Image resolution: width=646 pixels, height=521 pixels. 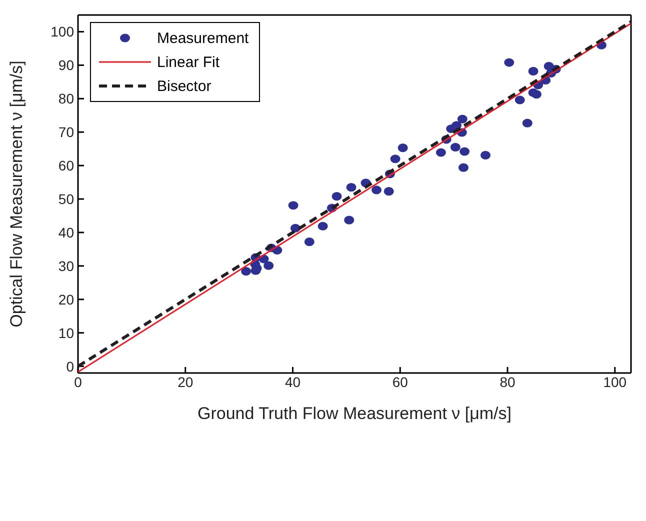 What do you see at coordinates (66, 166) in the screenshot?
I see `y-tick-label: 60` at bounding box center [66, 166].